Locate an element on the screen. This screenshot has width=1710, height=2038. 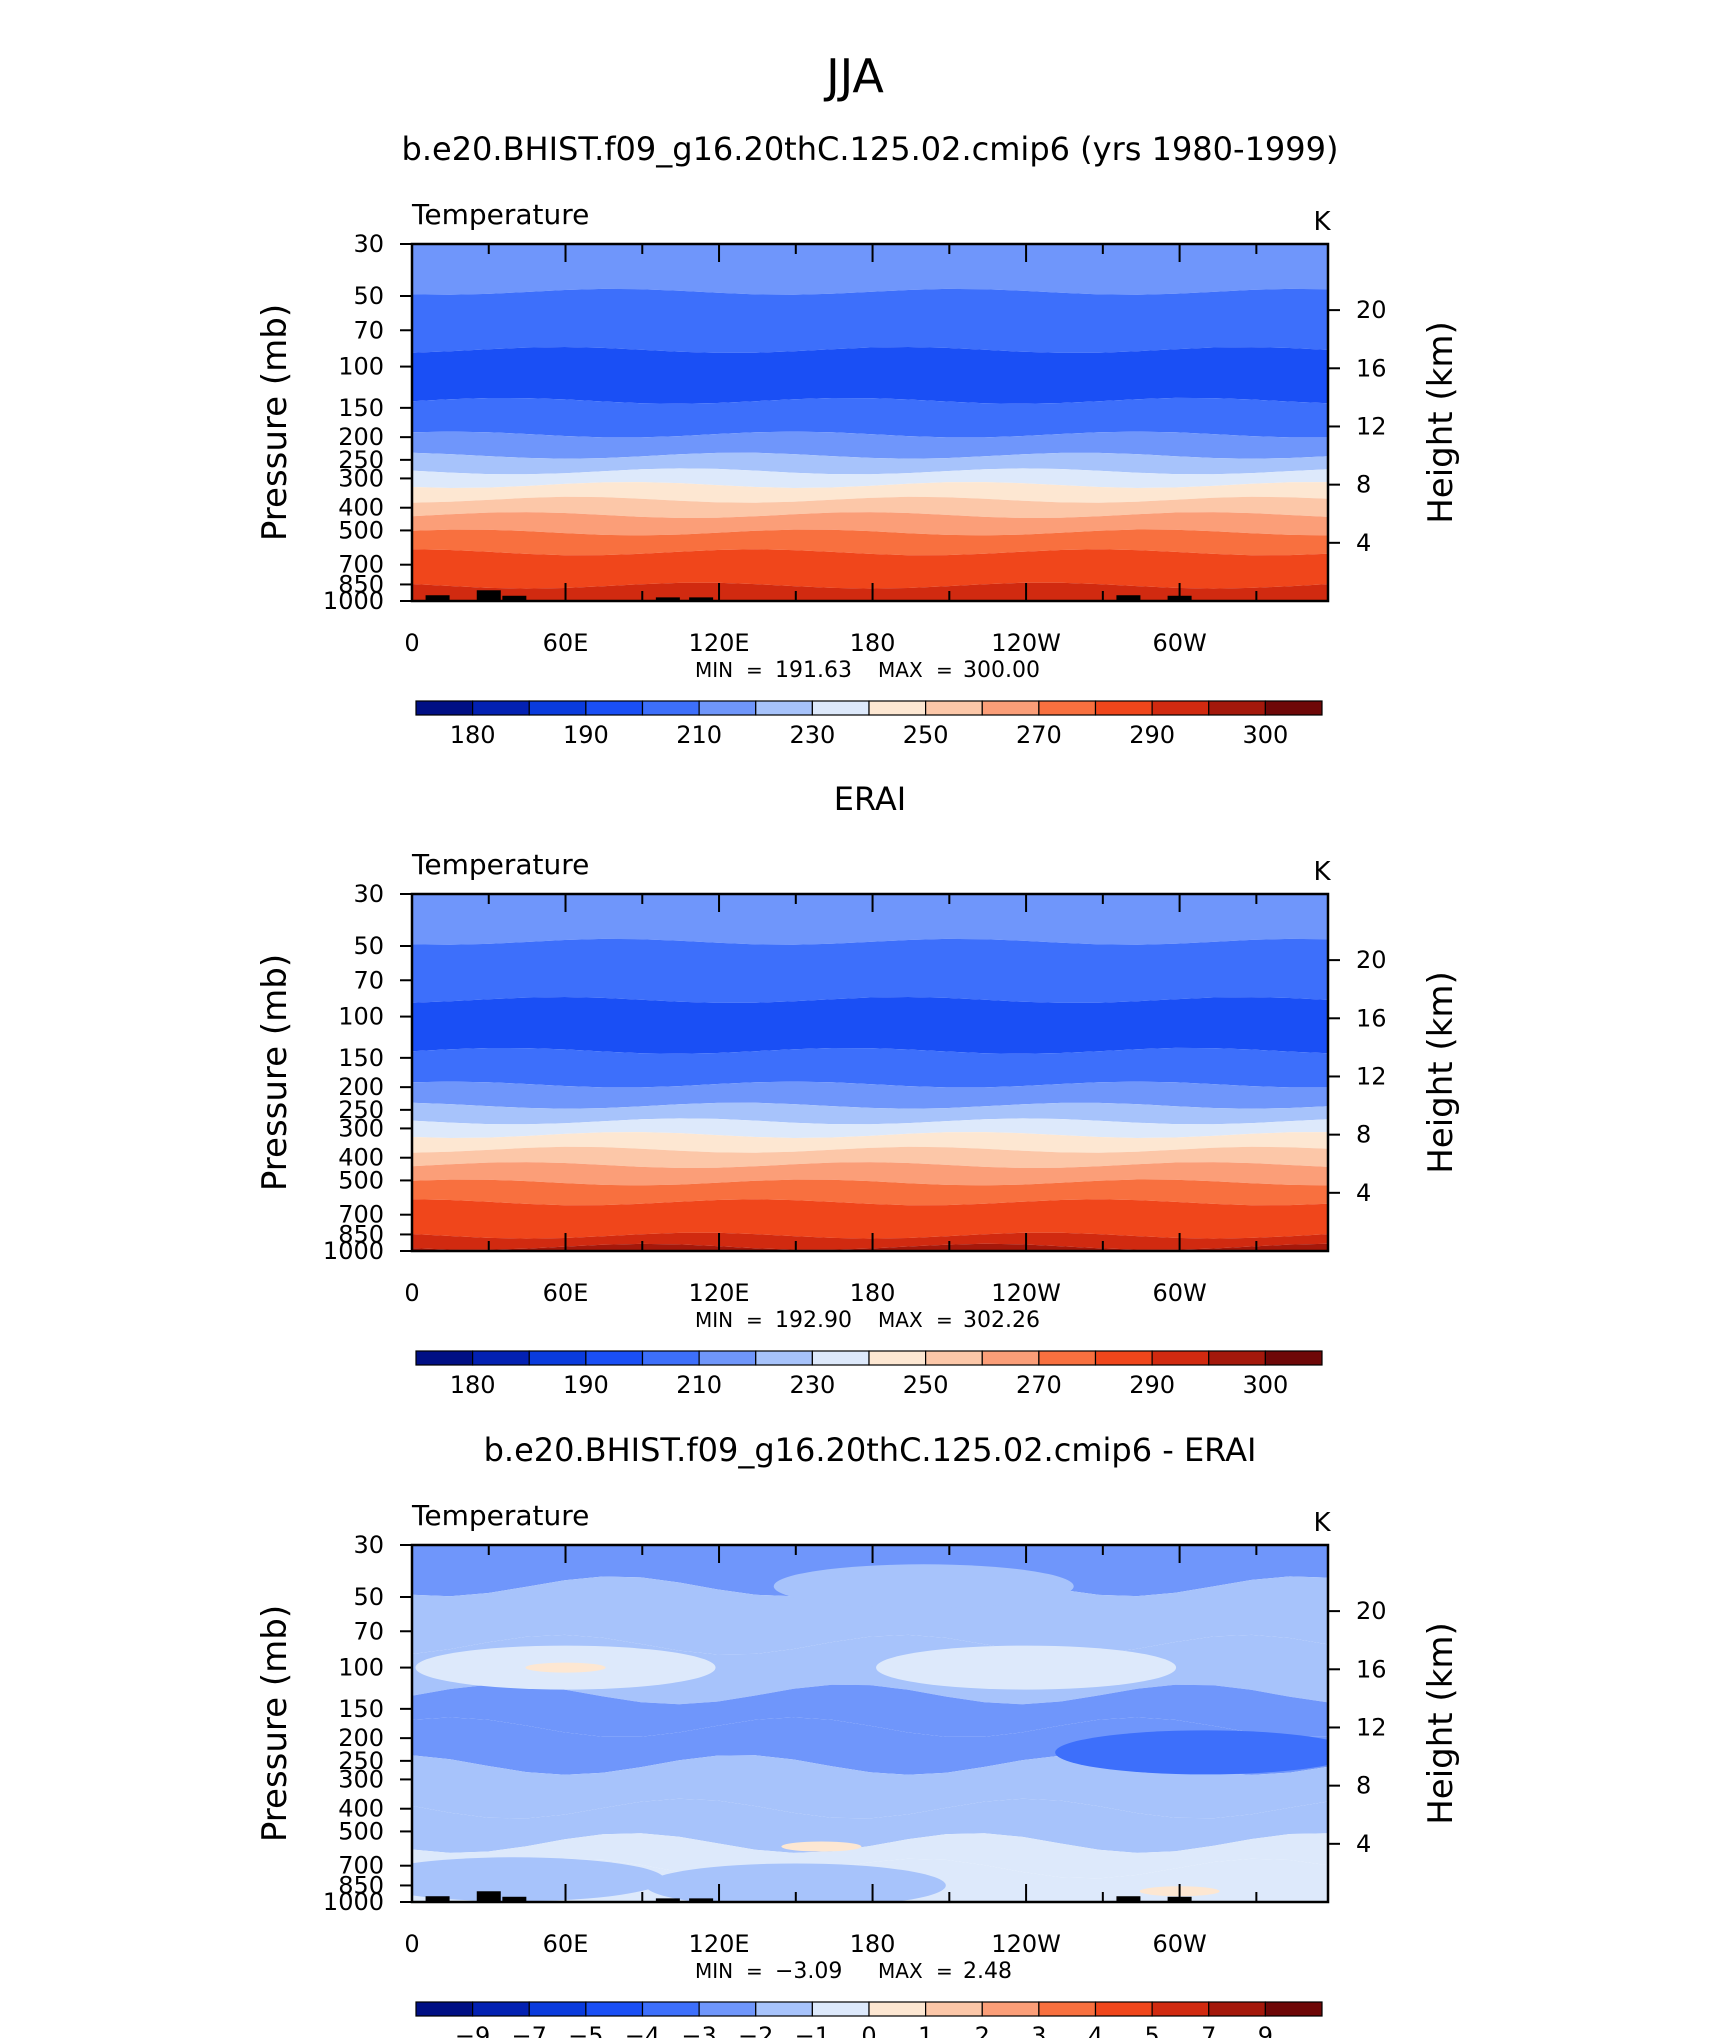
colorbar-label: 230 is located at coordinates (812, 1385).